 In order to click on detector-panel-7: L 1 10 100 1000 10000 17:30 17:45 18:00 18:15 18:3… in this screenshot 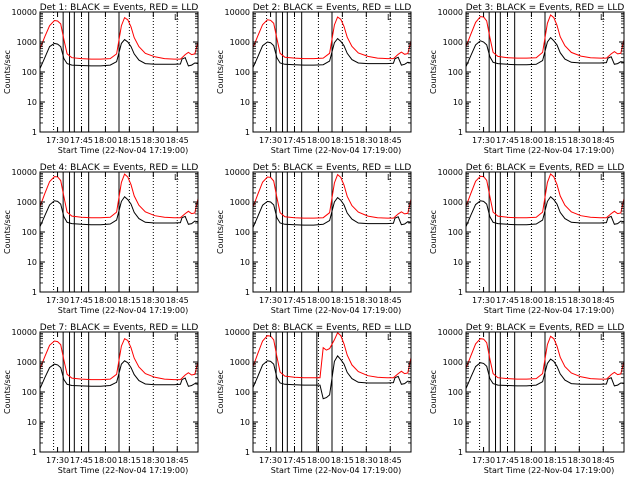, I will do `click(101, 399)`.